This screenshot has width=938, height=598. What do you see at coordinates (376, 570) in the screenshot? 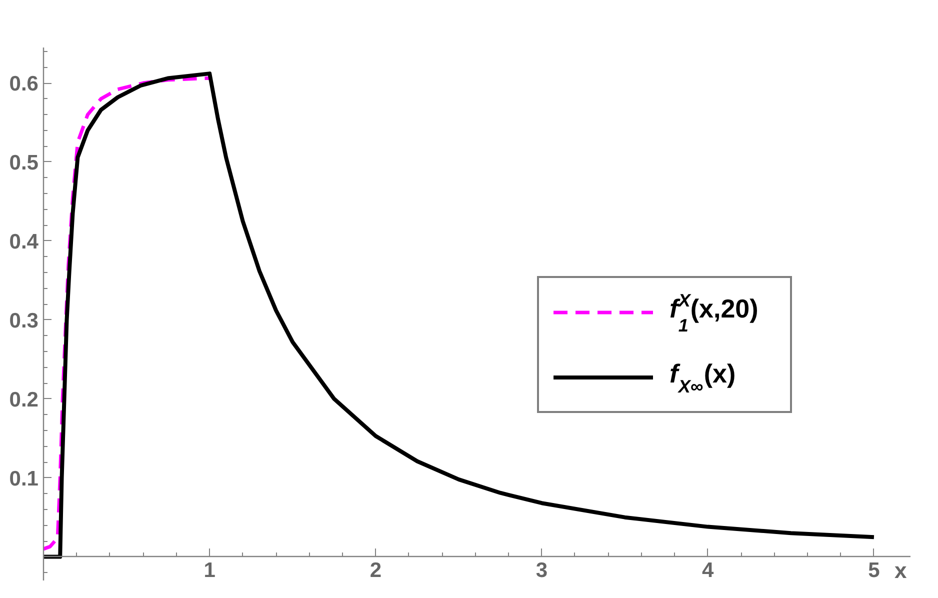
I see `x-tick-label: 2` at bounding box center [376, 570].